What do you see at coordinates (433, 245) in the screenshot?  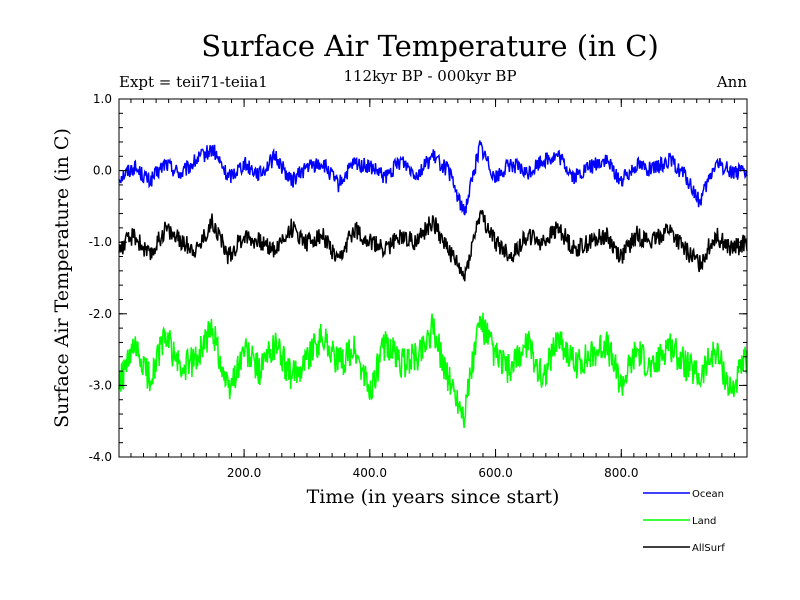 I see `series-line-allsurf` at bounding box center [433, 245].